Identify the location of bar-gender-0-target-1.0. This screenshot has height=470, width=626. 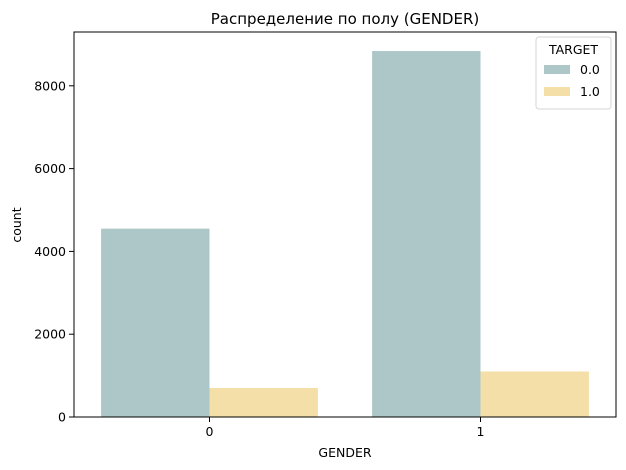
(263, 402).